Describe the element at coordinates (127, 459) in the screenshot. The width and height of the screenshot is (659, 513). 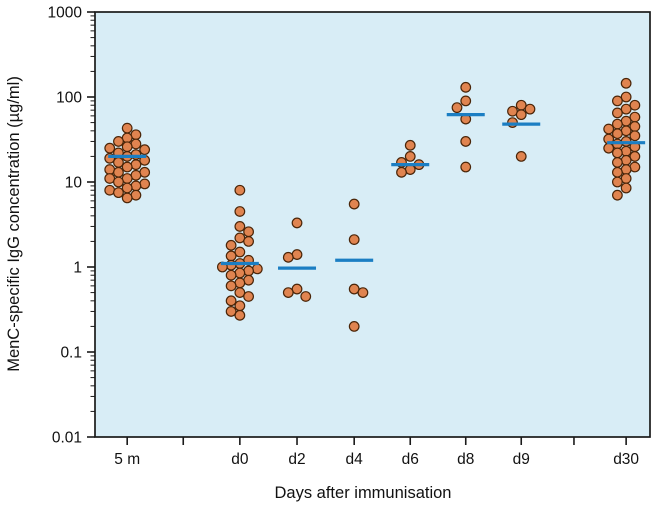
I see `x-tick-label: 5 m` at that location.